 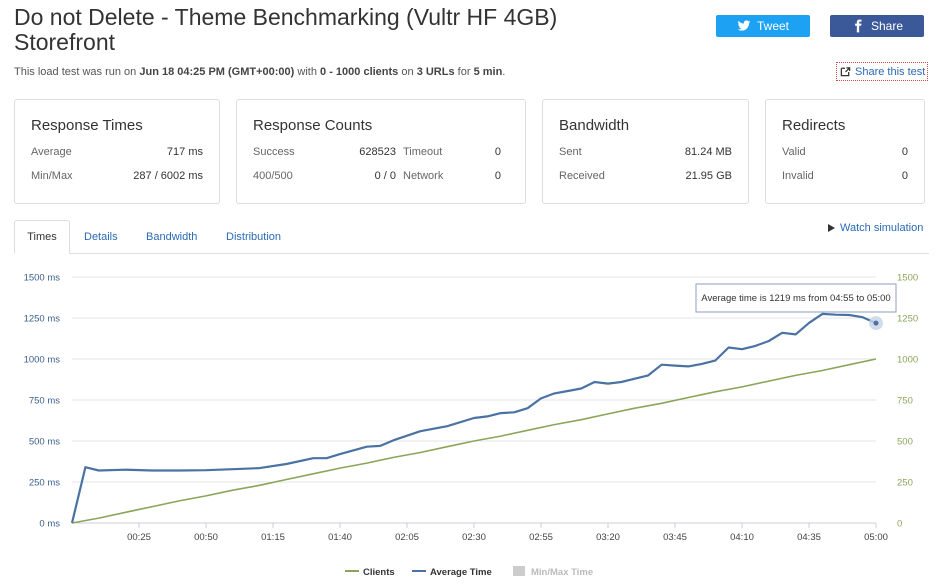 I want to click on y-tick-label-right: 750, so click(x=905, y=401).